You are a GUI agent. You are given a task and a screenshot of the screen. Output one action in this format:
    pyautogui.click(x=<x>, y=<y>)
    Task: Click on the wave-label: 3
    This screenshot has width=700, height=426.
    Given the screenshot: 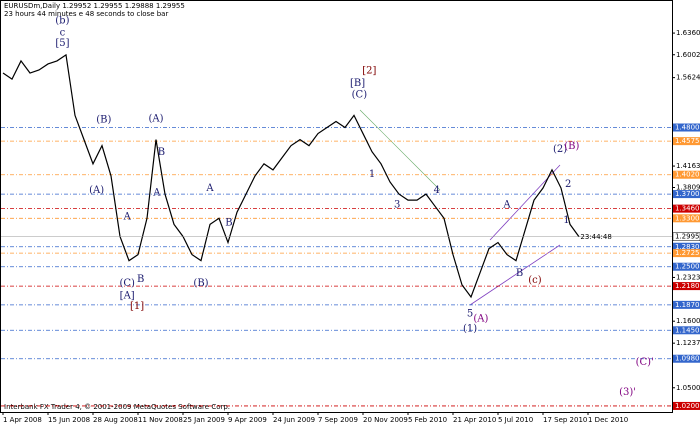 What is the action you would take?
    pyautogui.click(x=397, y=204)
    